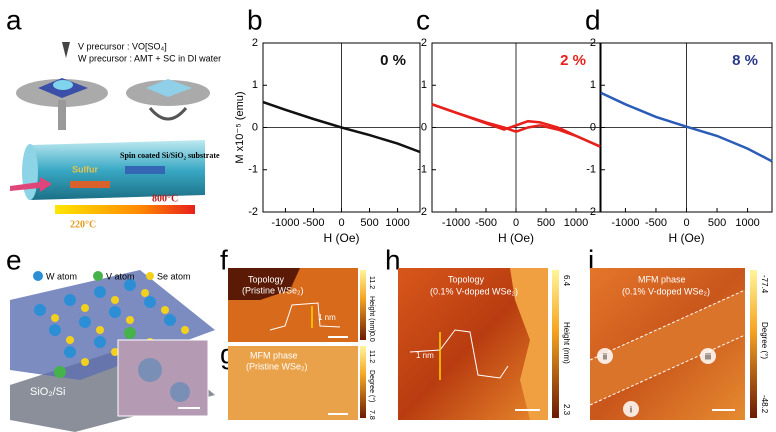 Image resolution: width=776 pixels, height=432 pixels. What do you see at coordinates (667, 370) in the screenshot?
I see `boundary` at bounding box center [667, 370].